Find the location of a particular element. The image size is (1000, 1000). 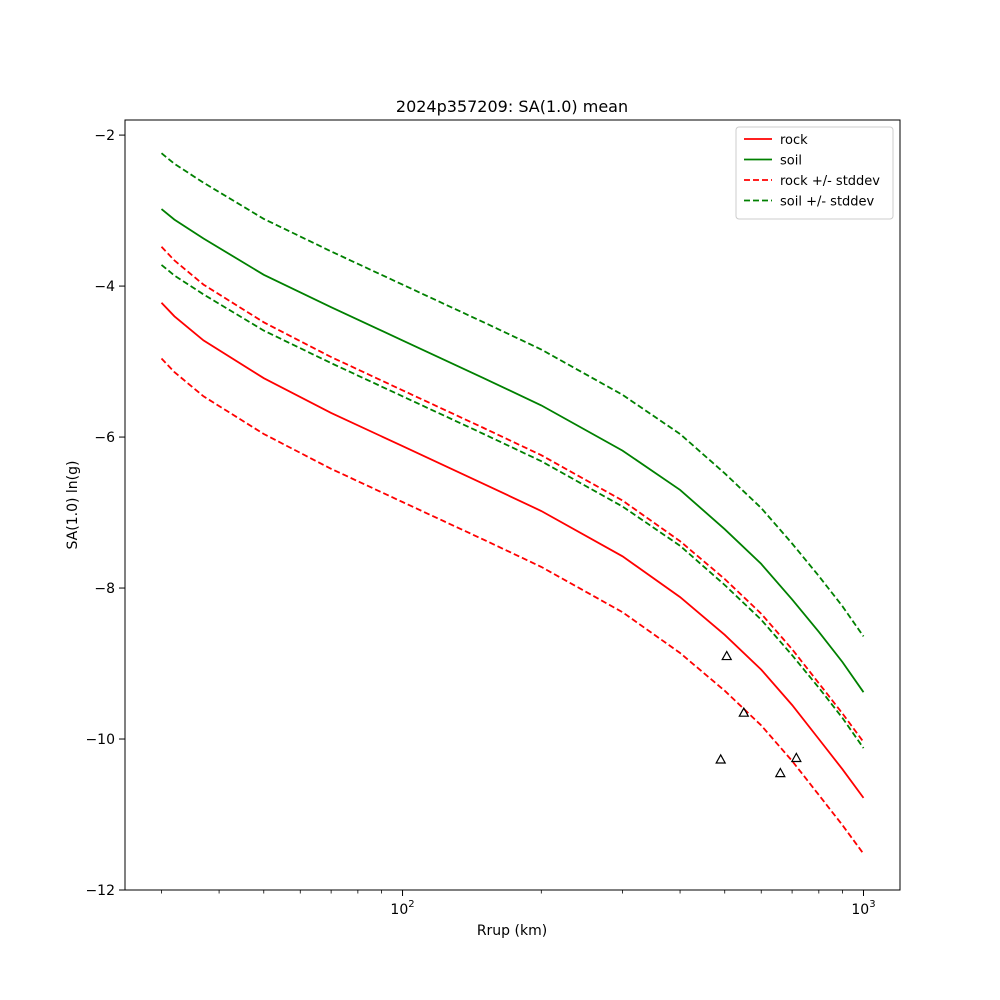

y-tick-label-1: −2 is located at coordinates (104, 136).